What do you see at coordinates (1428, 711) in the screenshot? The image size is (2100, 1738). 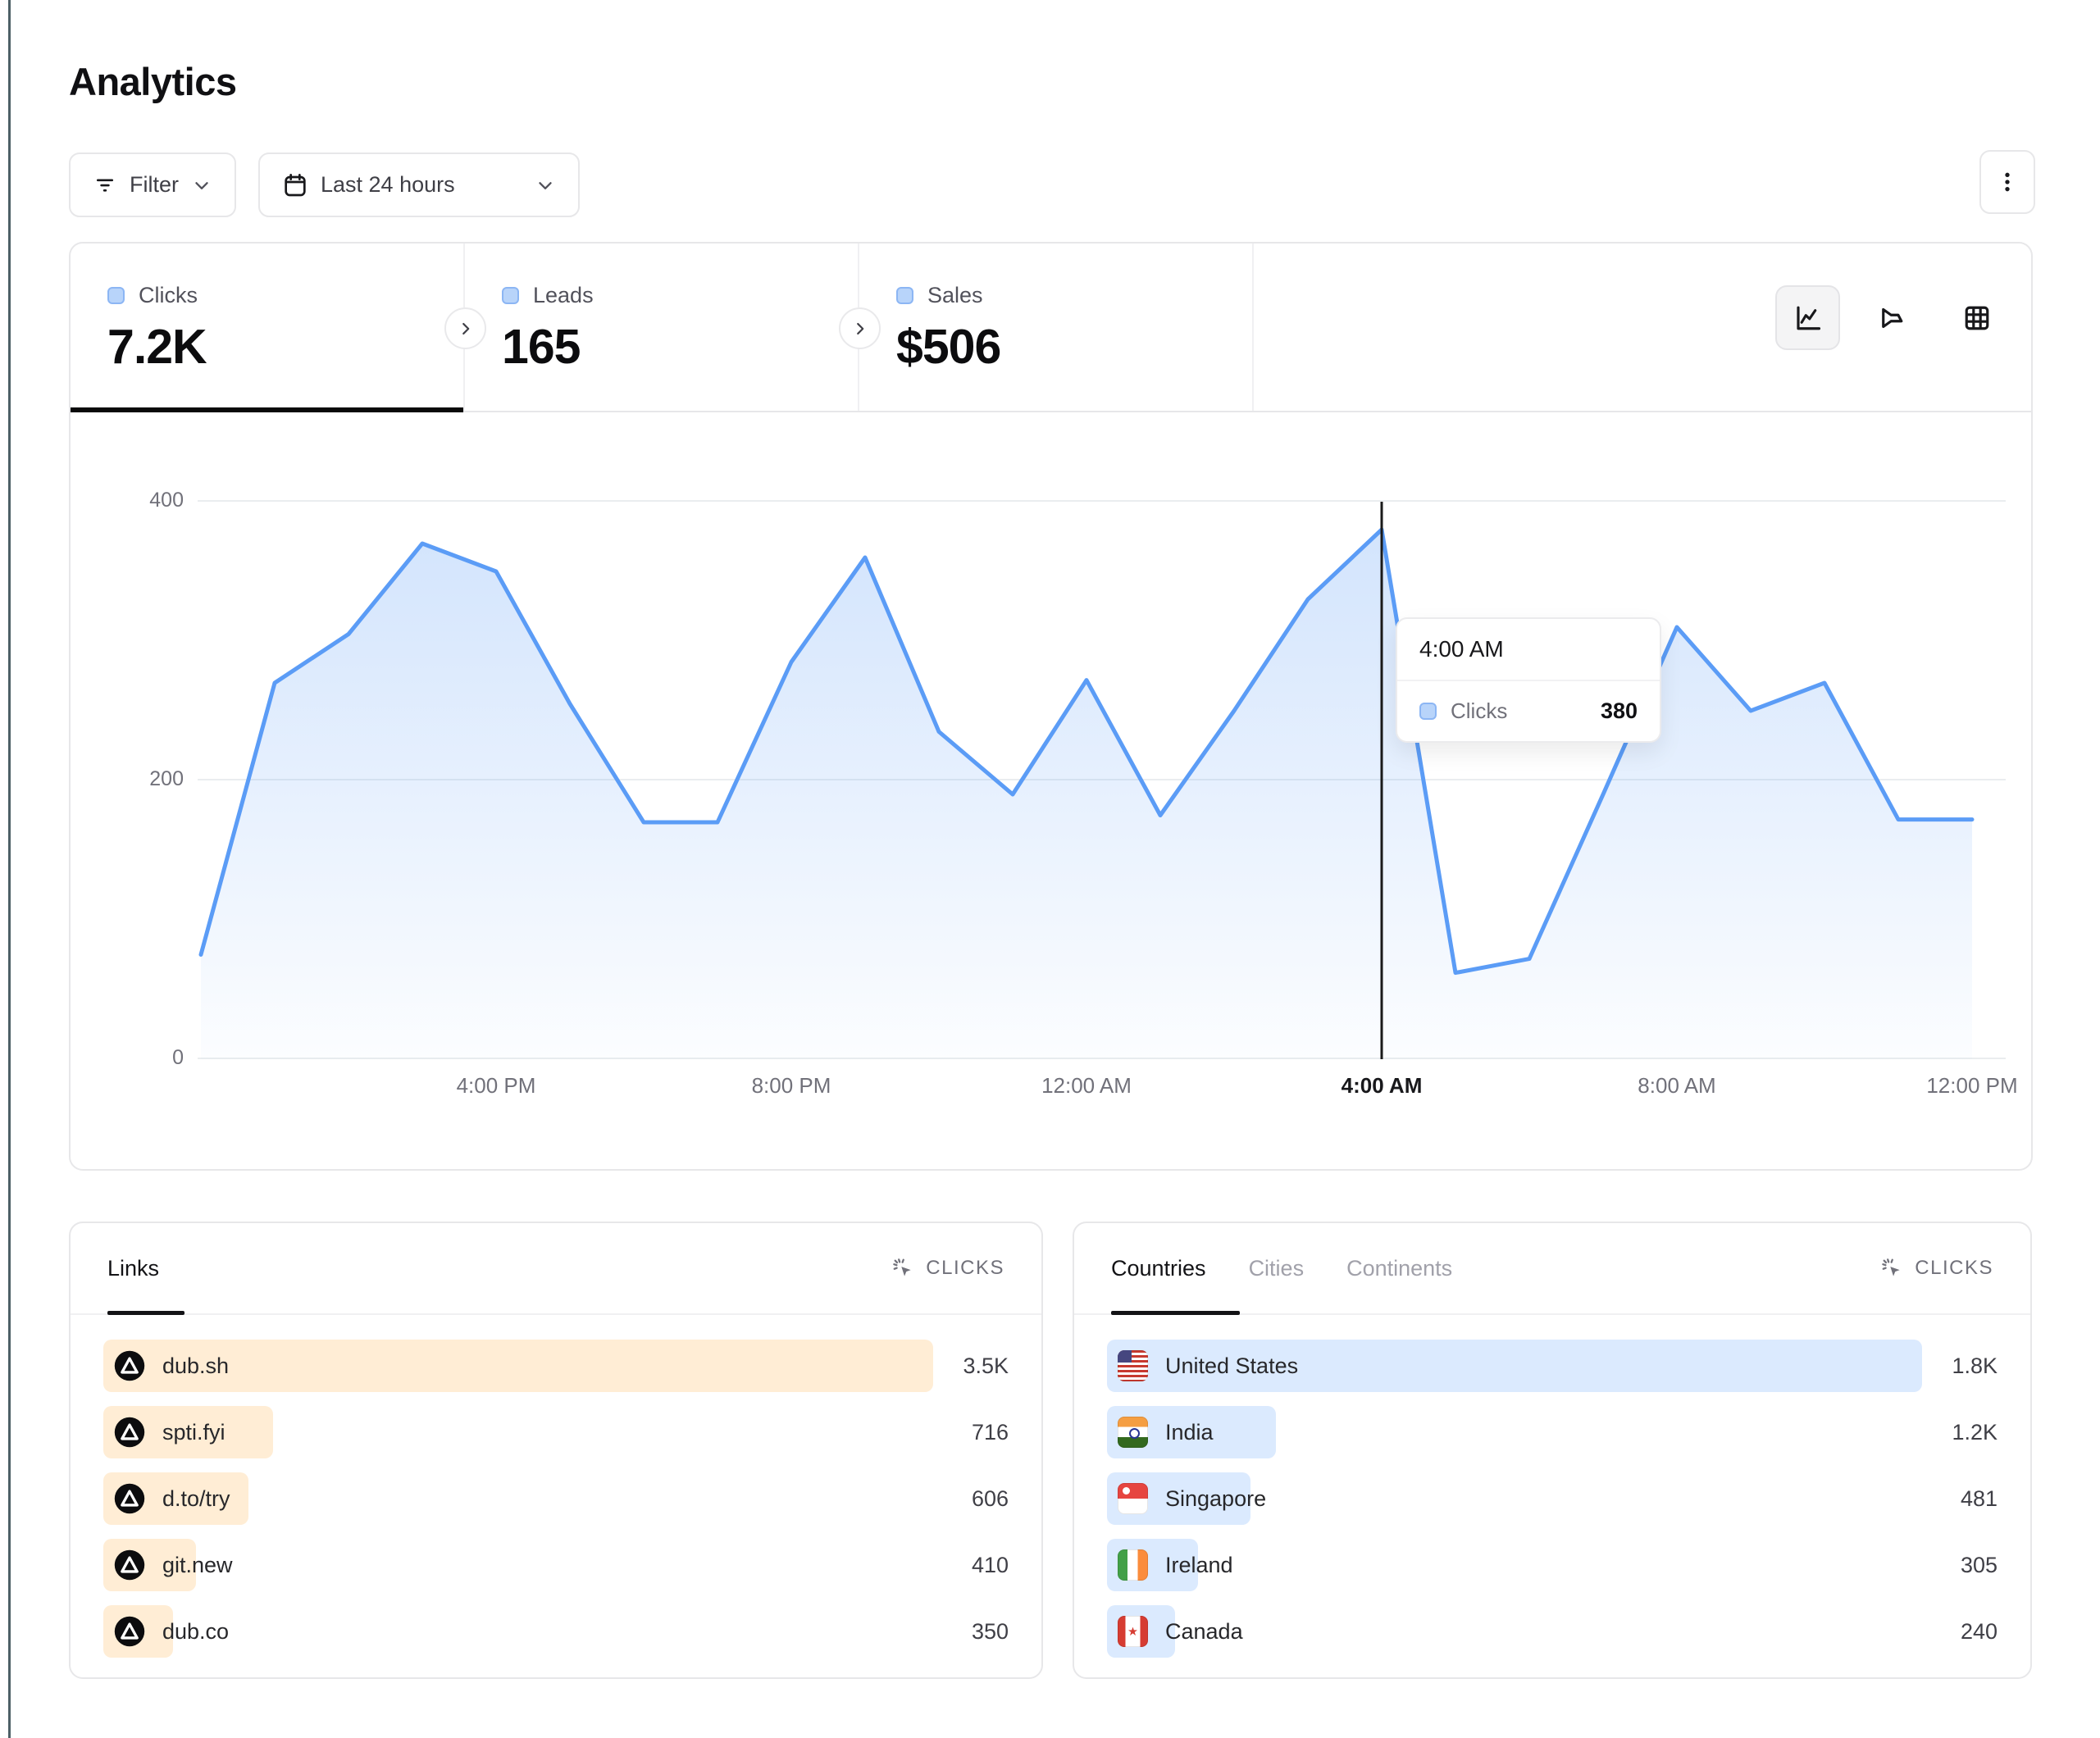 I see `tooltip-series-swatch` at bounding box center [1428, 711].